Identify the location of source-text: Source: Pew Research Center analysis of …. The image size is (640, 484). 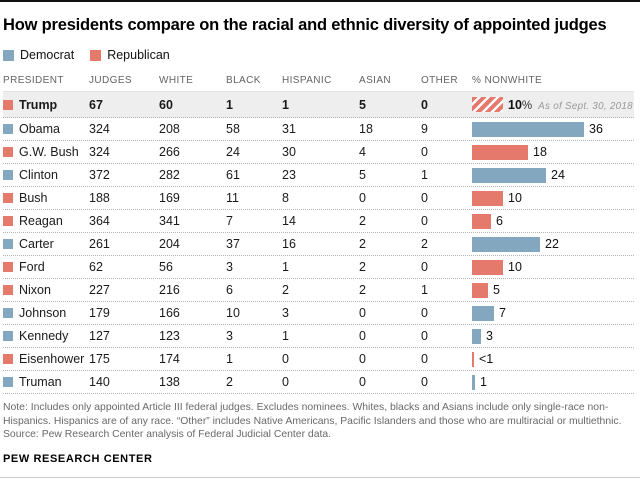
(167, 435).